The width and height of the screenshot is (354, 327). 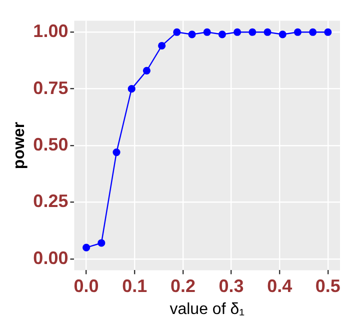 I want to click on x-tick-label: 0.1, so click(x=135, y=286).